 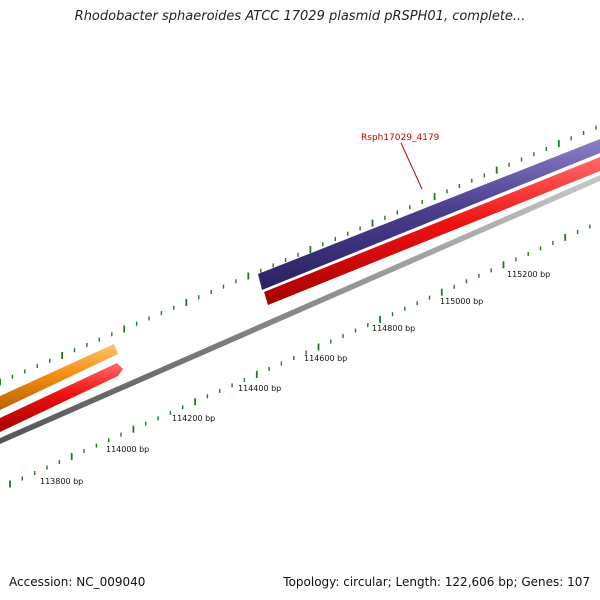 What do you see at coordinates (411, 166) in the screenshot?
I see `gene-label-leader` at bounding box center [411, 166].